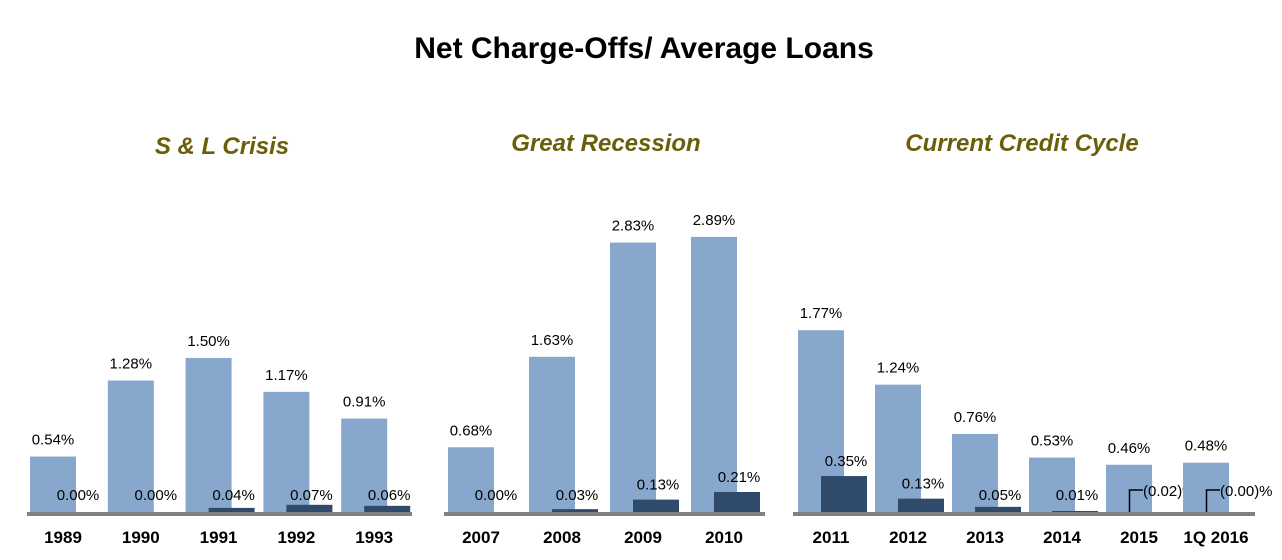 Image resolution: width=1282 pixels, height=560 pixels. What do you see at coordinates (208, 341) in the screenshot?
I see `data-label: 1.50%` at bounding box center [208, 341].